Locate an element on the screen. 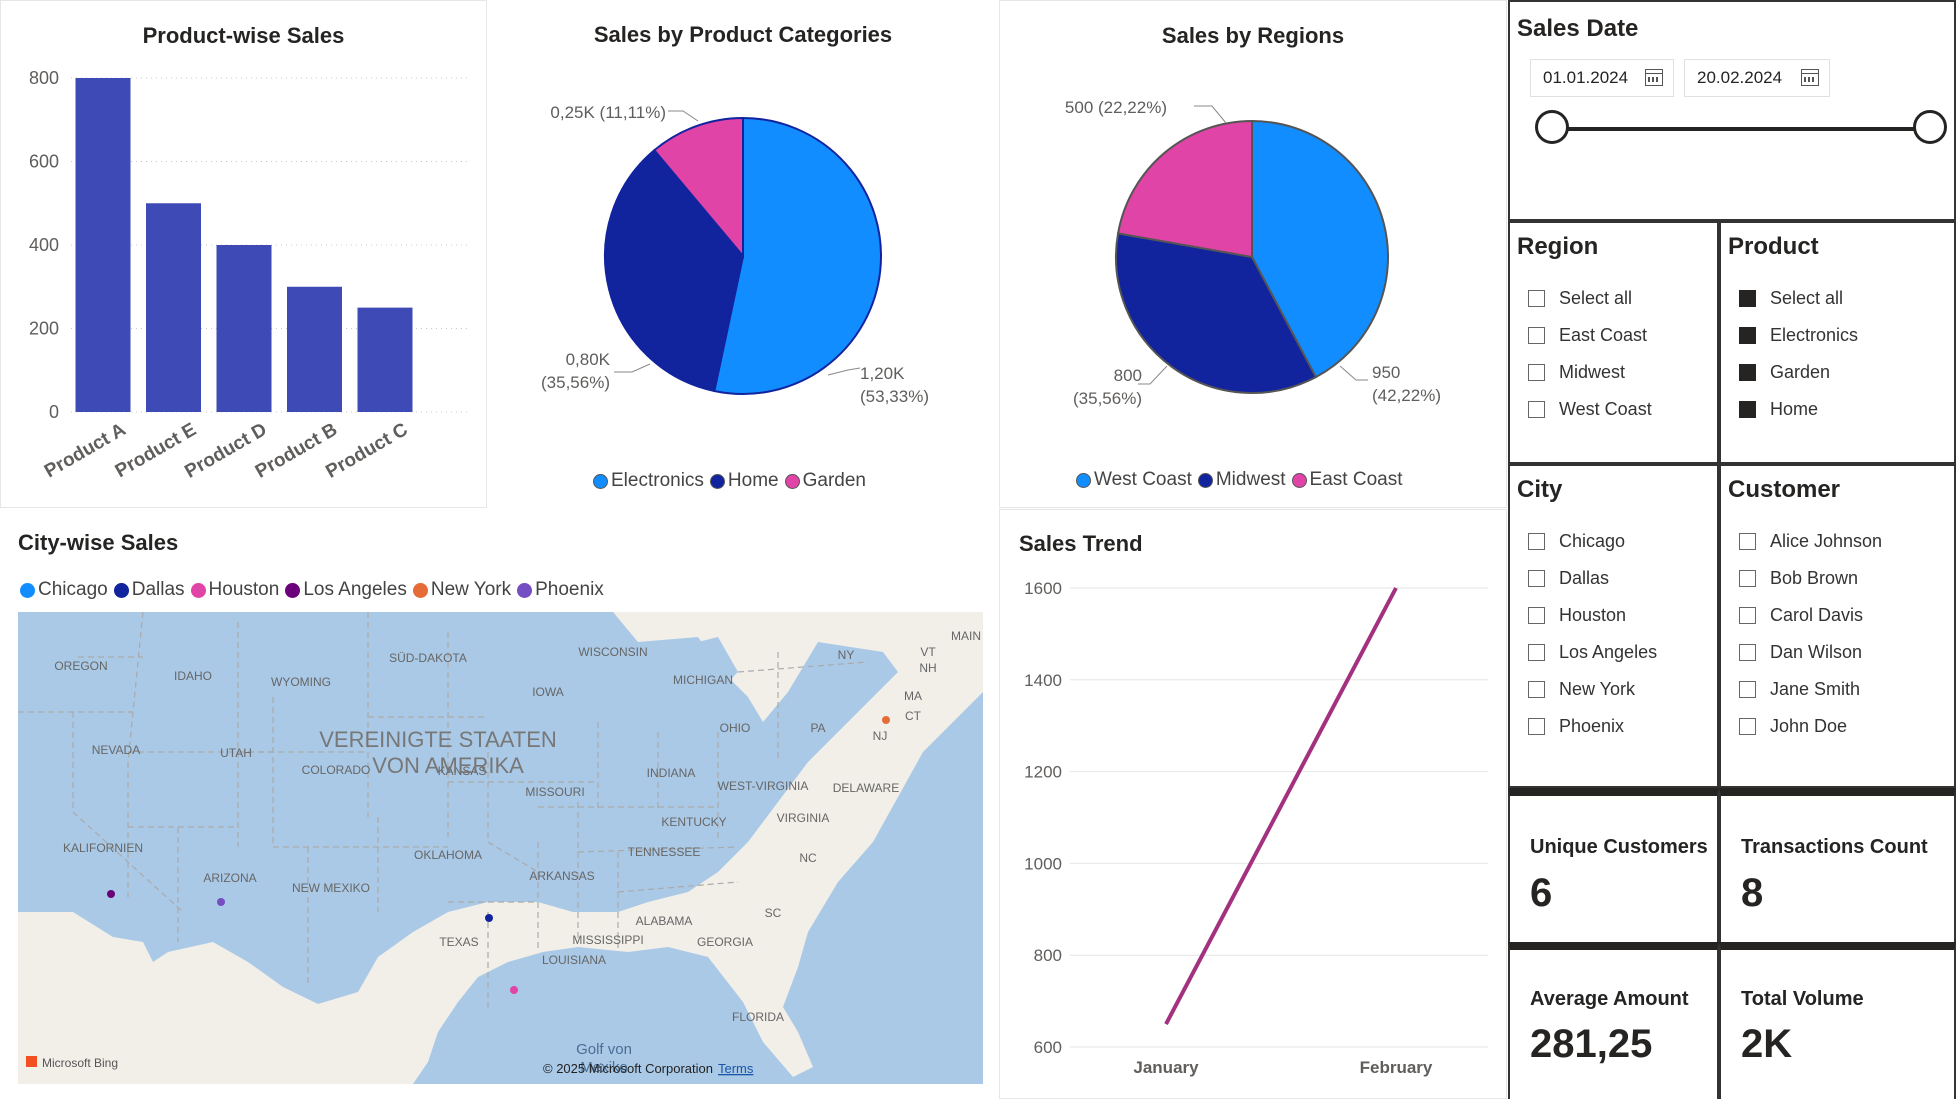  legend-item: Home is located at coordinates (744, 481).